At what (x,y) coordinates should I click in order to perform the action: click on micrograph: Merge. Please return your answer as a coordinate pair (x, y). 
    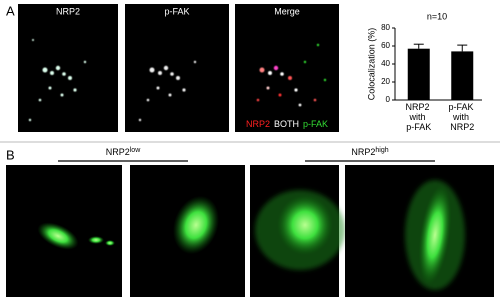
    Looking at the image, I should click on (287, 68).